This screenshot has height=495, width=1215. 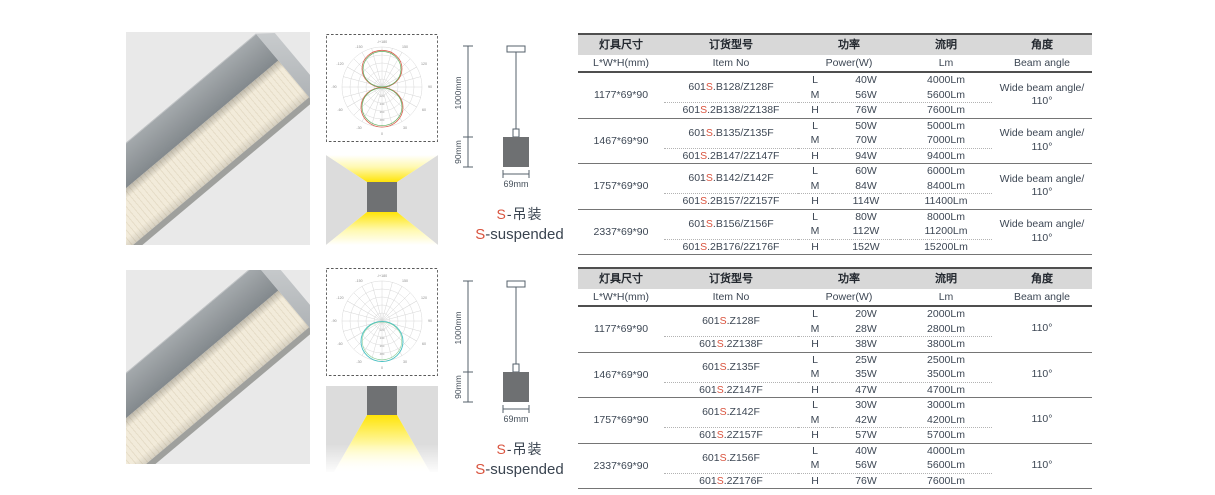 What do you see at coordinates (382, 120) in the screenshot?
I see `svg-text: 480` at bounding box center [382, 120].